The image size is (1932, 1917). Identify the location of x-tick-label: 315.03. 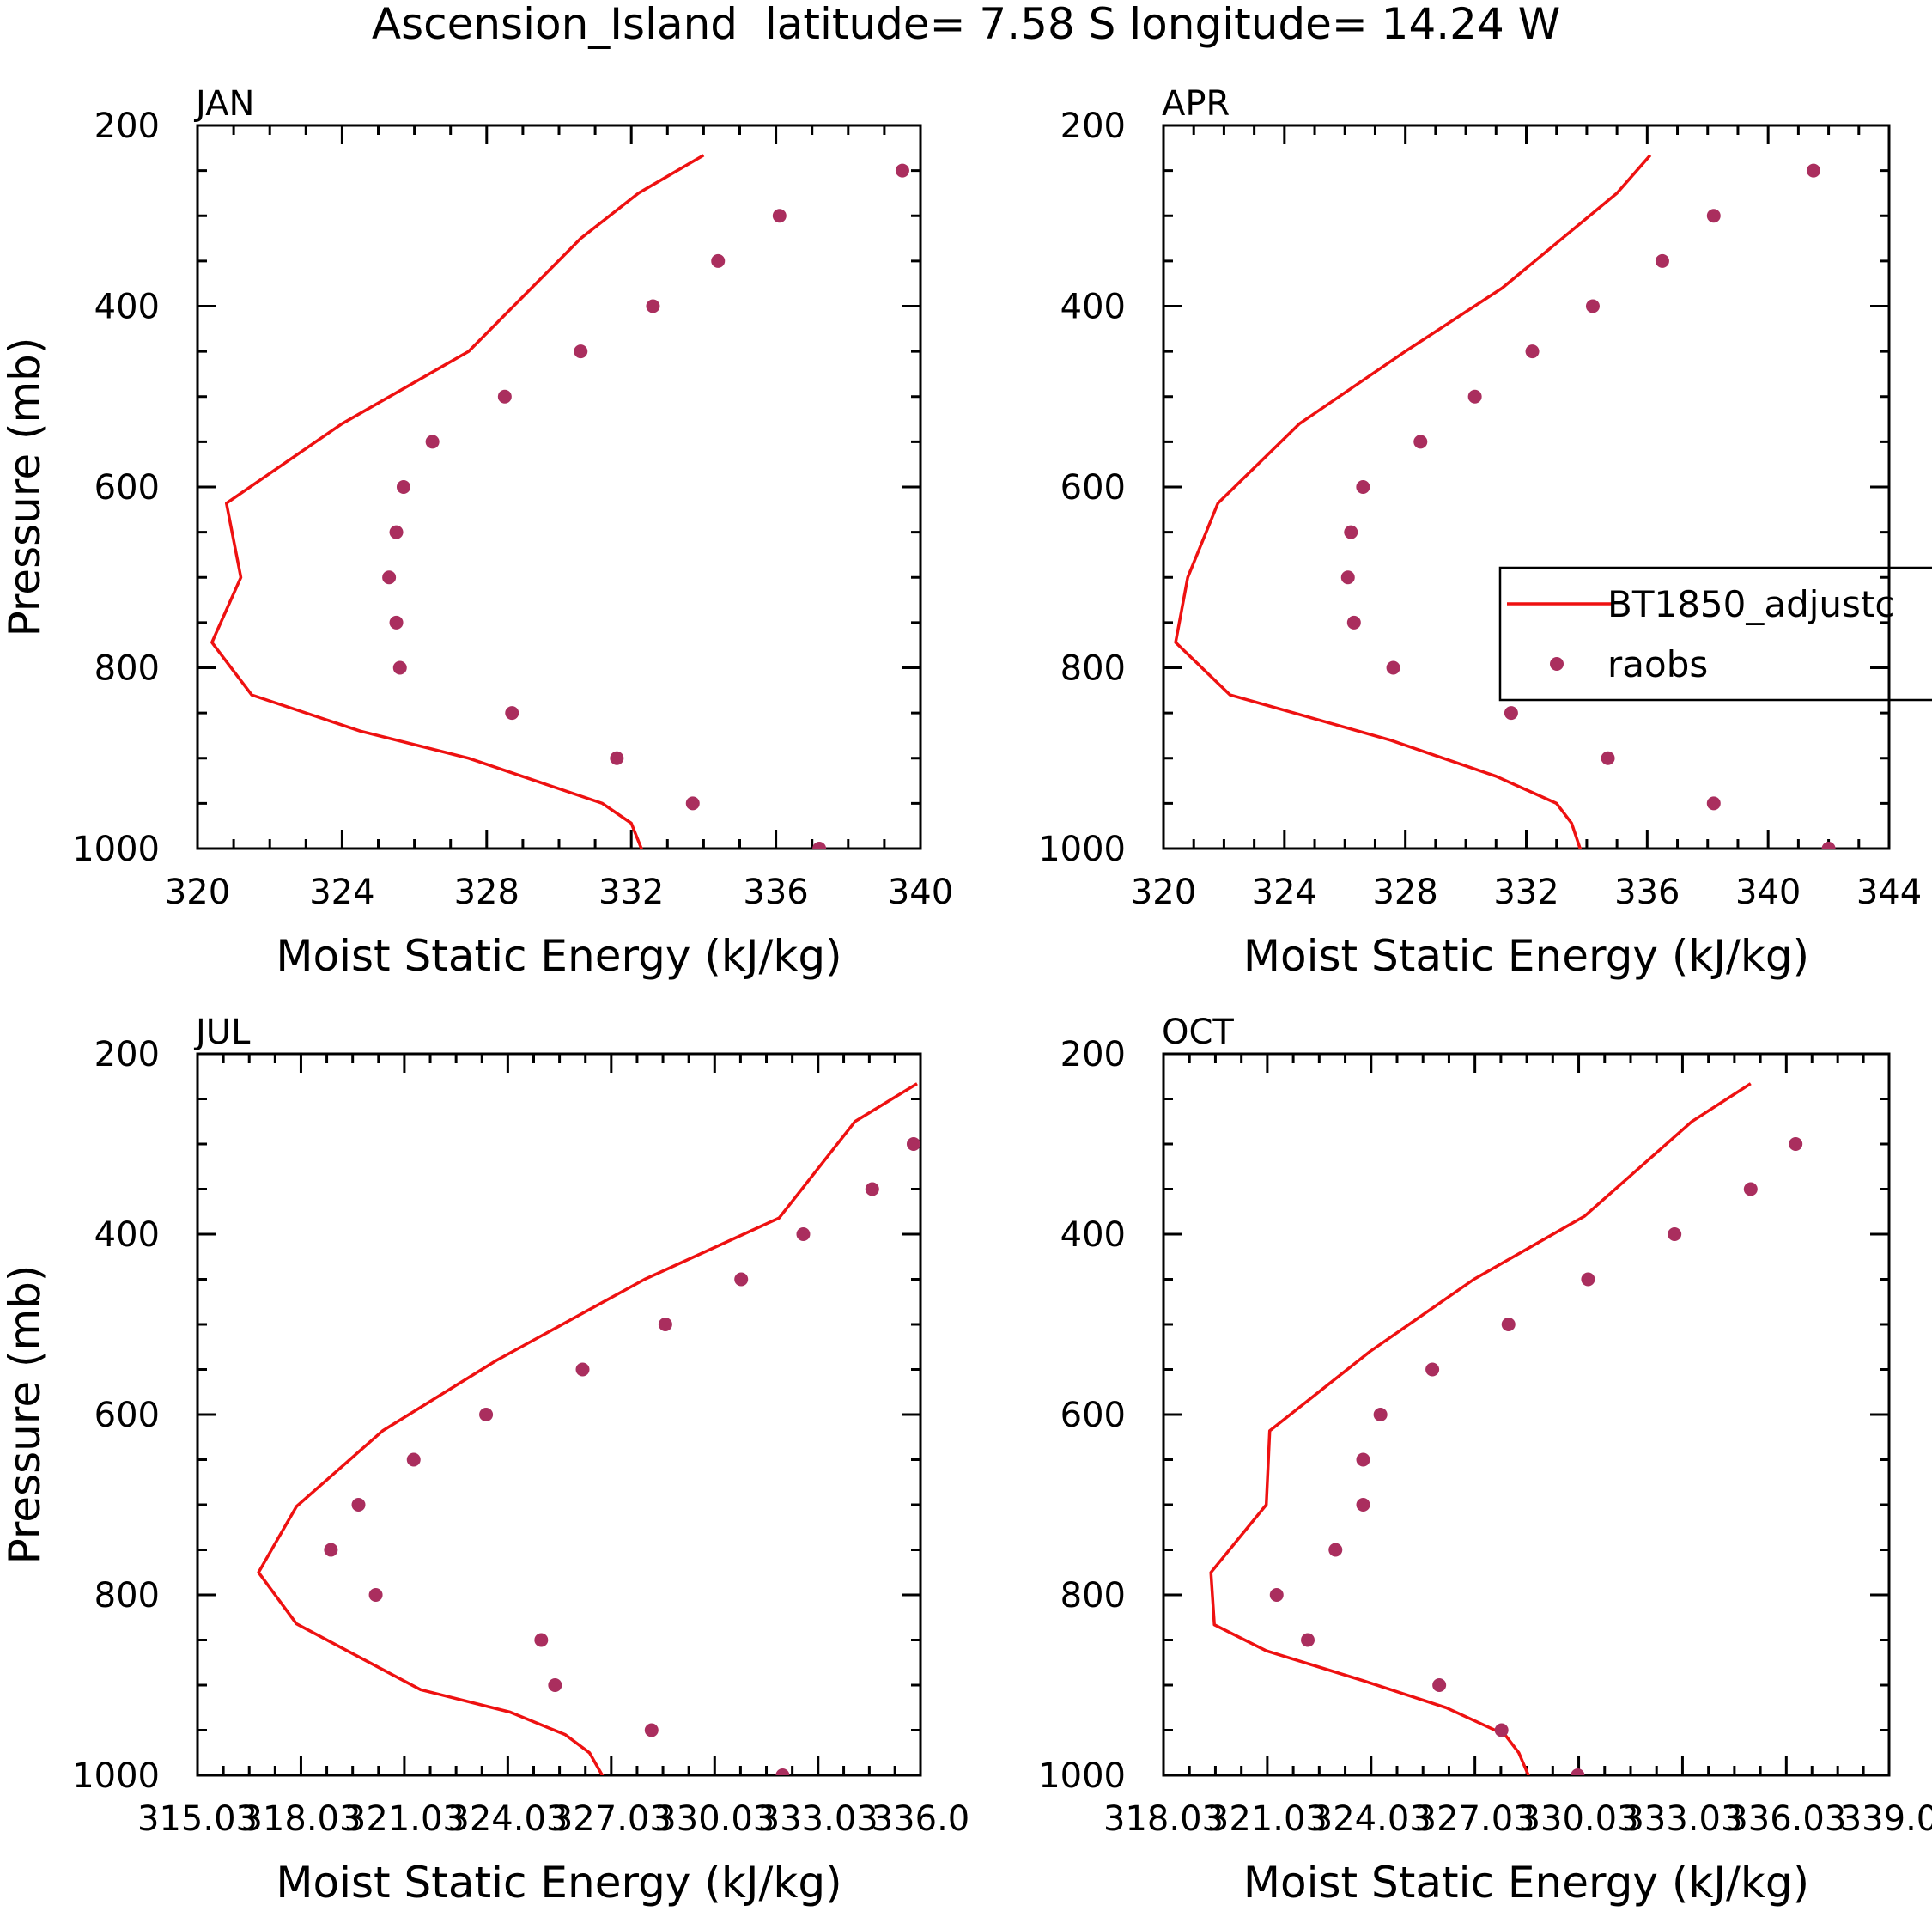
(197, 1819).